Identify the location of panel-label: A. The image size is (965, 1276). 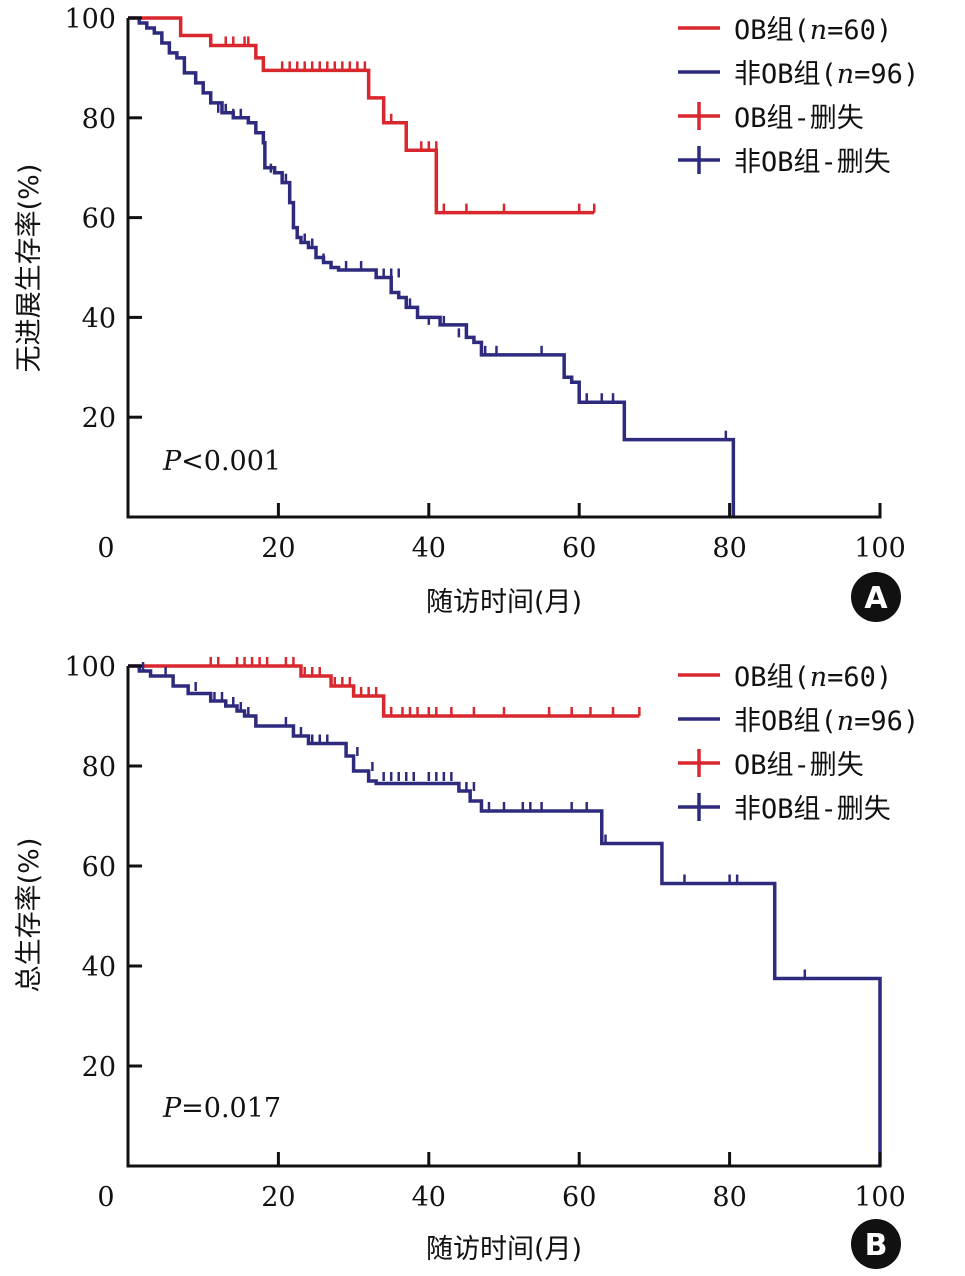
(876, 598).